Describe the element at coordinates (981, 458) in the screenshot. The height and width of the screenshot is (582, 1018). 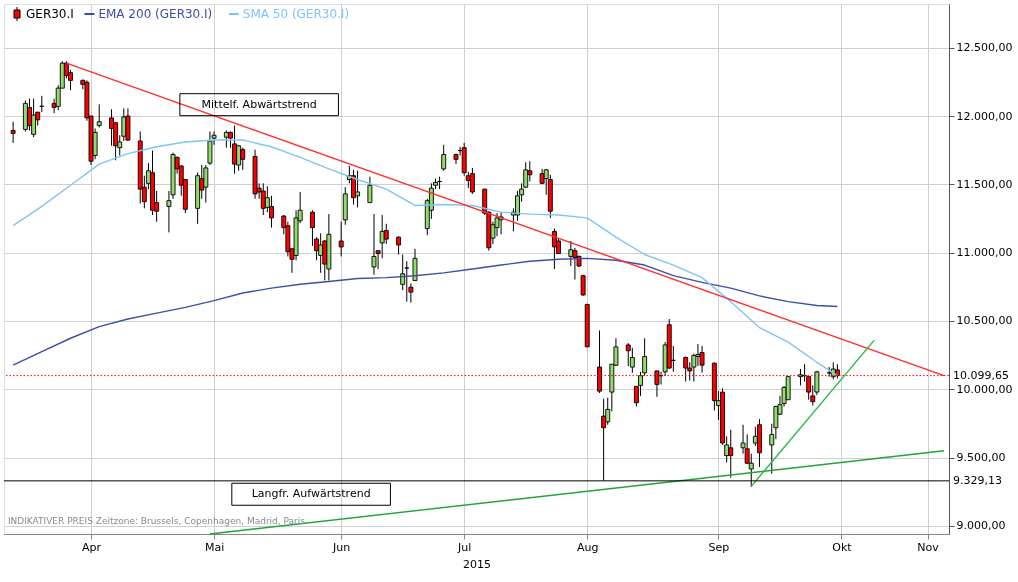
I see `y-tick-label: 9.500,00` at that location.